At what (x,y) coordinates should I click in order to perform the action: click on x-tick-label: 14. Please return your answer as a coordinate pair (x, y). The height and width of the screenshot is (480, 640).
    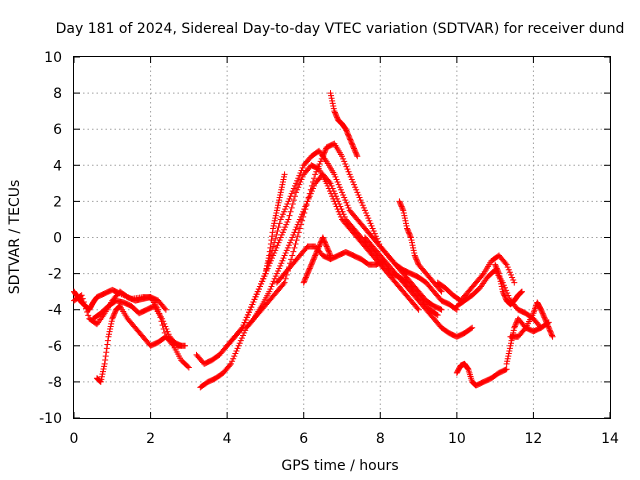
    Looking at the image, I should click on (610, 439).